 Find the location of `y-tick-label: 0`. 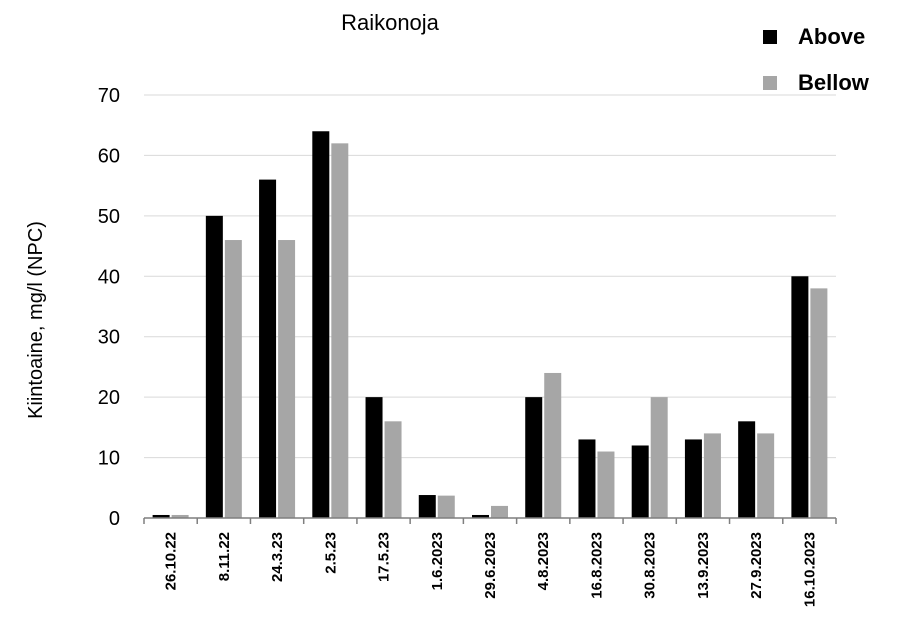

y-tick-label: 0 is located at coordinates (114, 519).